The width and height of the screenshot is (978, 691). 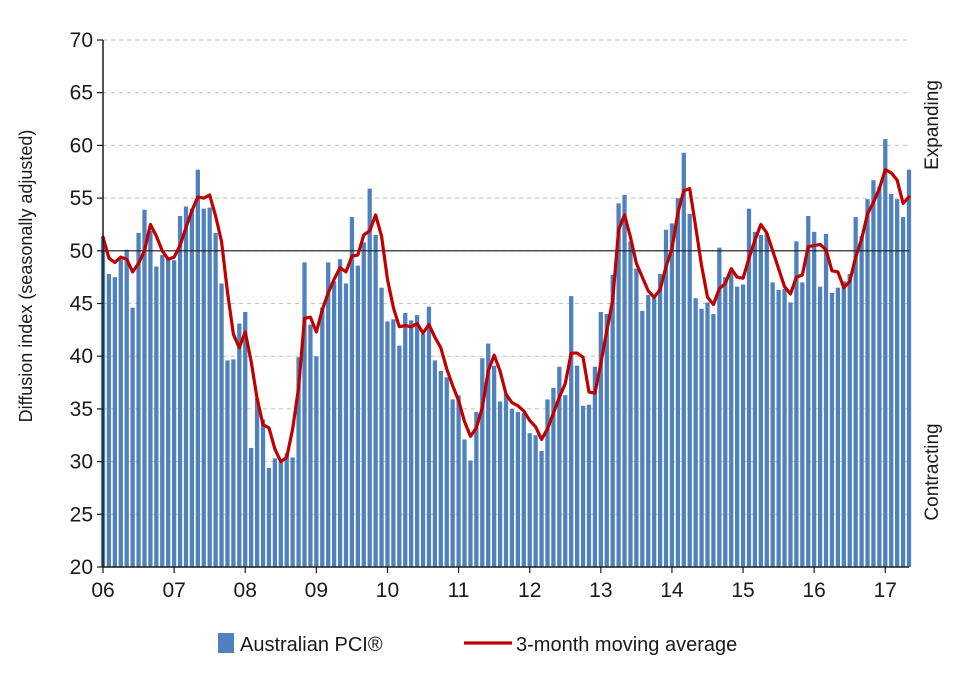 What do you see at coordinates (529, 590) in the screenshot?
I see `x-tick-label: 12` at bounding box center [529, 590].